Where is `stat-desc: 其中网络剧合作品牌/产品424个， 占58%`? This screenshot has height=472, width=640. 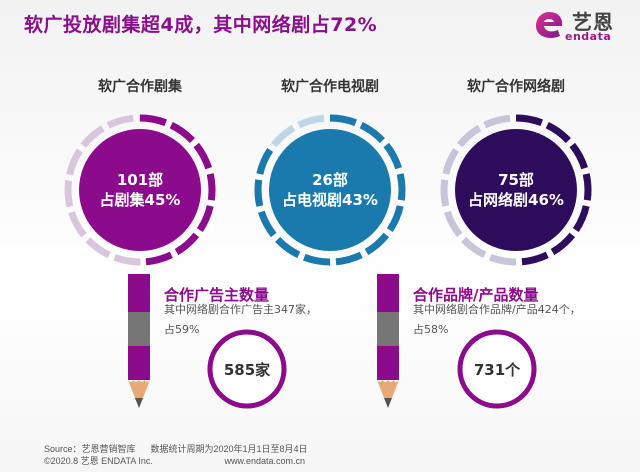
stat-desc: 其中网络剧合作品牌/产品424个， 占58% is located at coordinates (497, 320).